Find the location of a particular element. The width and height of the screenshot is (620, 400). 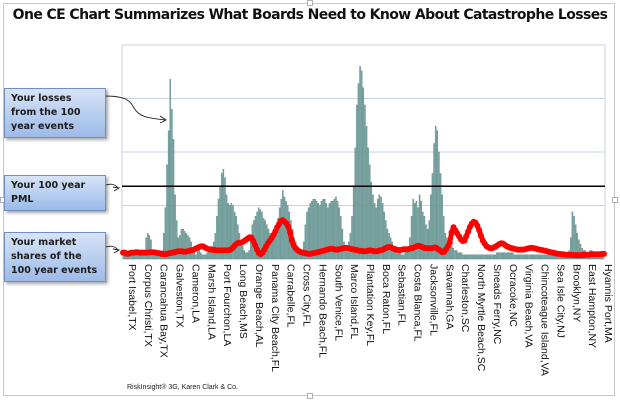

callout-losses: Your losses from the 100 year events is located at coordinates (55, 113).